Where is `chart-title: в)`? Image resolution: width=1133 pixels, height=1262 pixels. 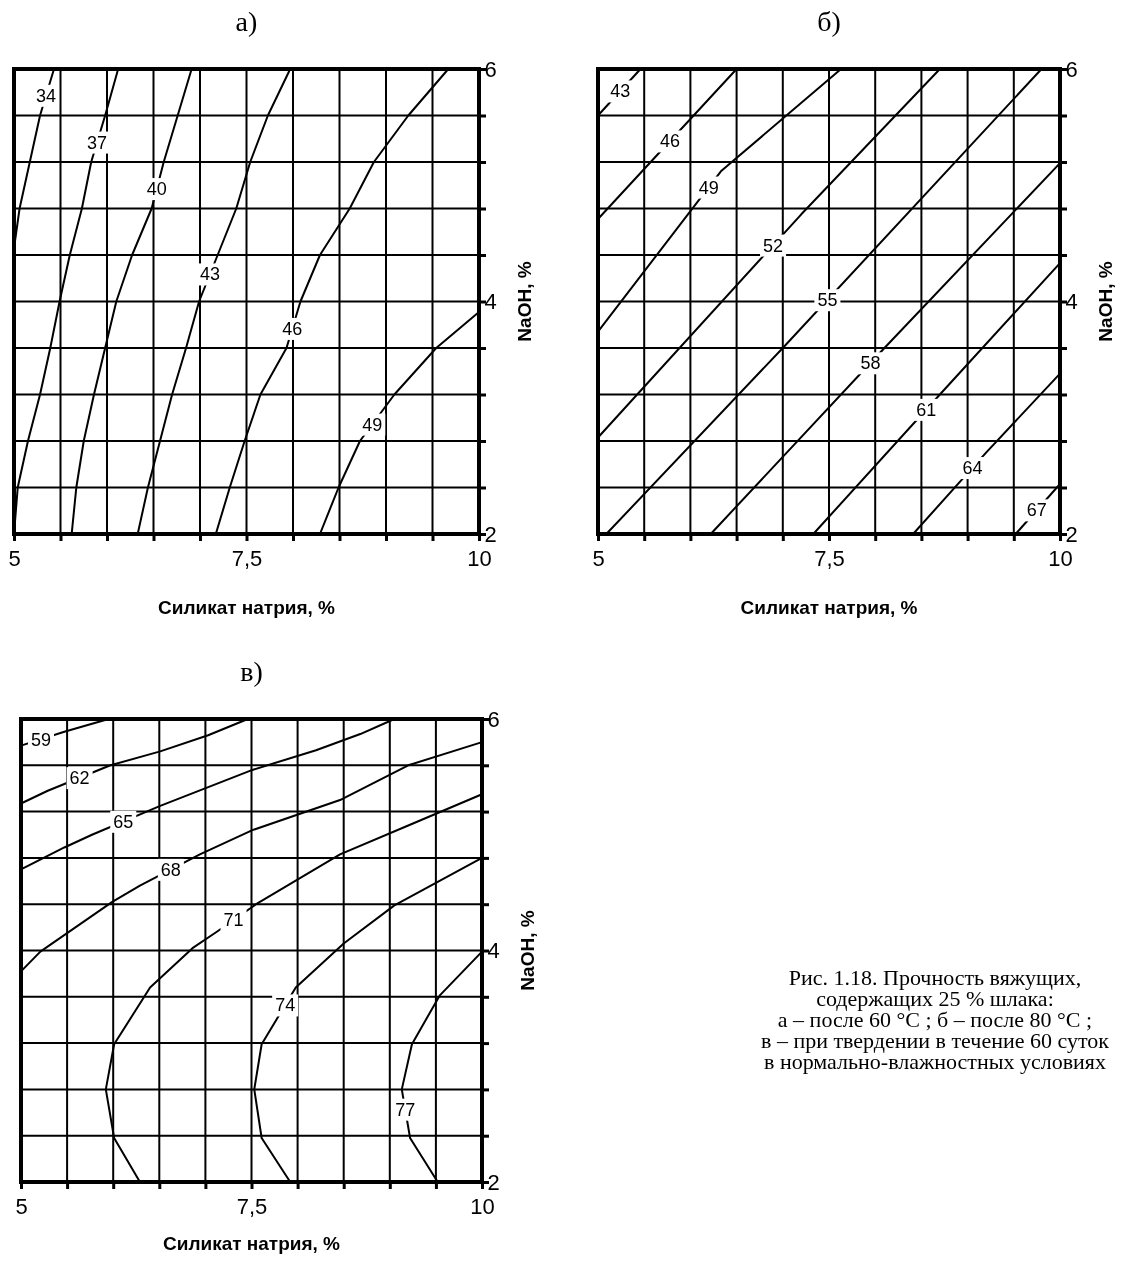 chart-title: в) is located at coordinates (251, 671).